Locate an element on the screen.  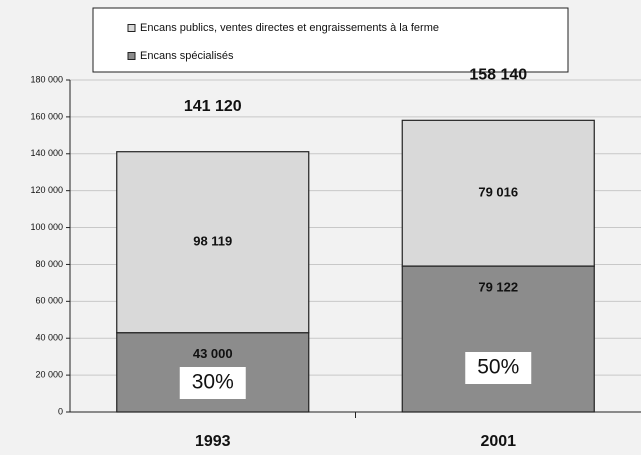
y-tick-label: 0 is located at coordinates (60, 411).